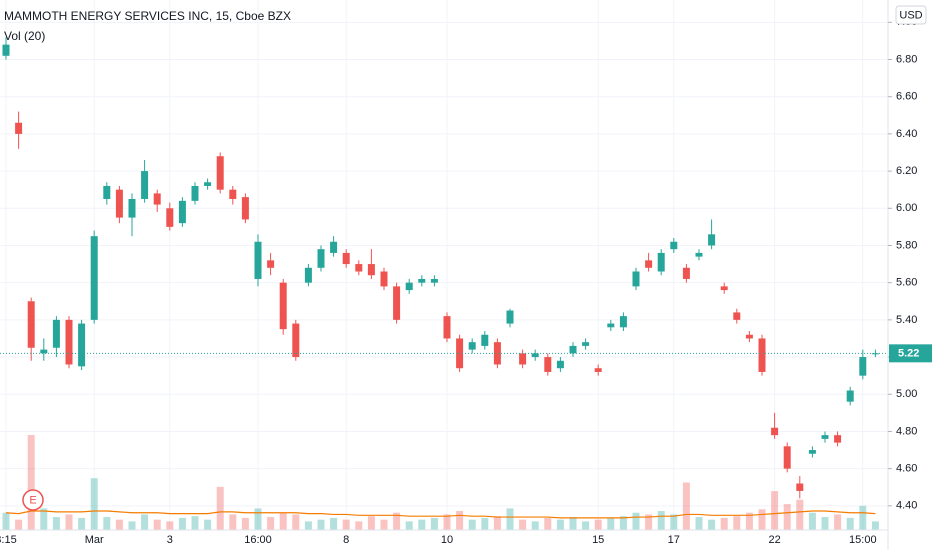 The height and width of the screenshot is (550, 932). I want to click on currency-label: USD, so click(910, 15).